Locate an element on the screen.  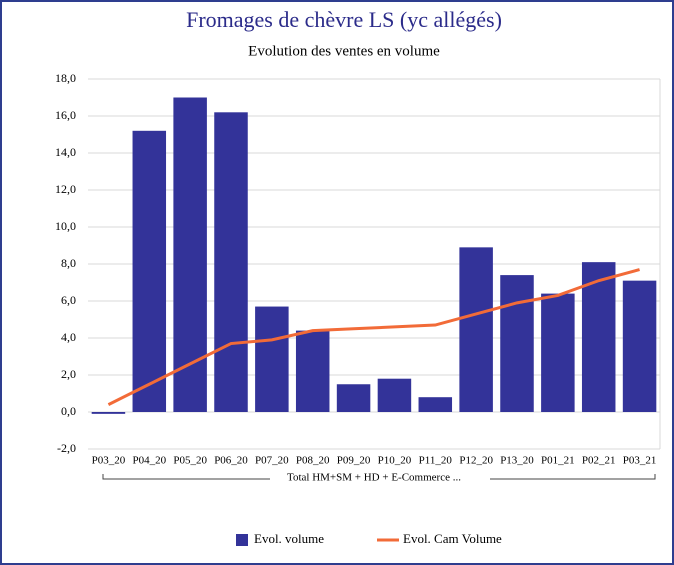
y-tick-label: 6,0 is located at coordinates (68, 300).